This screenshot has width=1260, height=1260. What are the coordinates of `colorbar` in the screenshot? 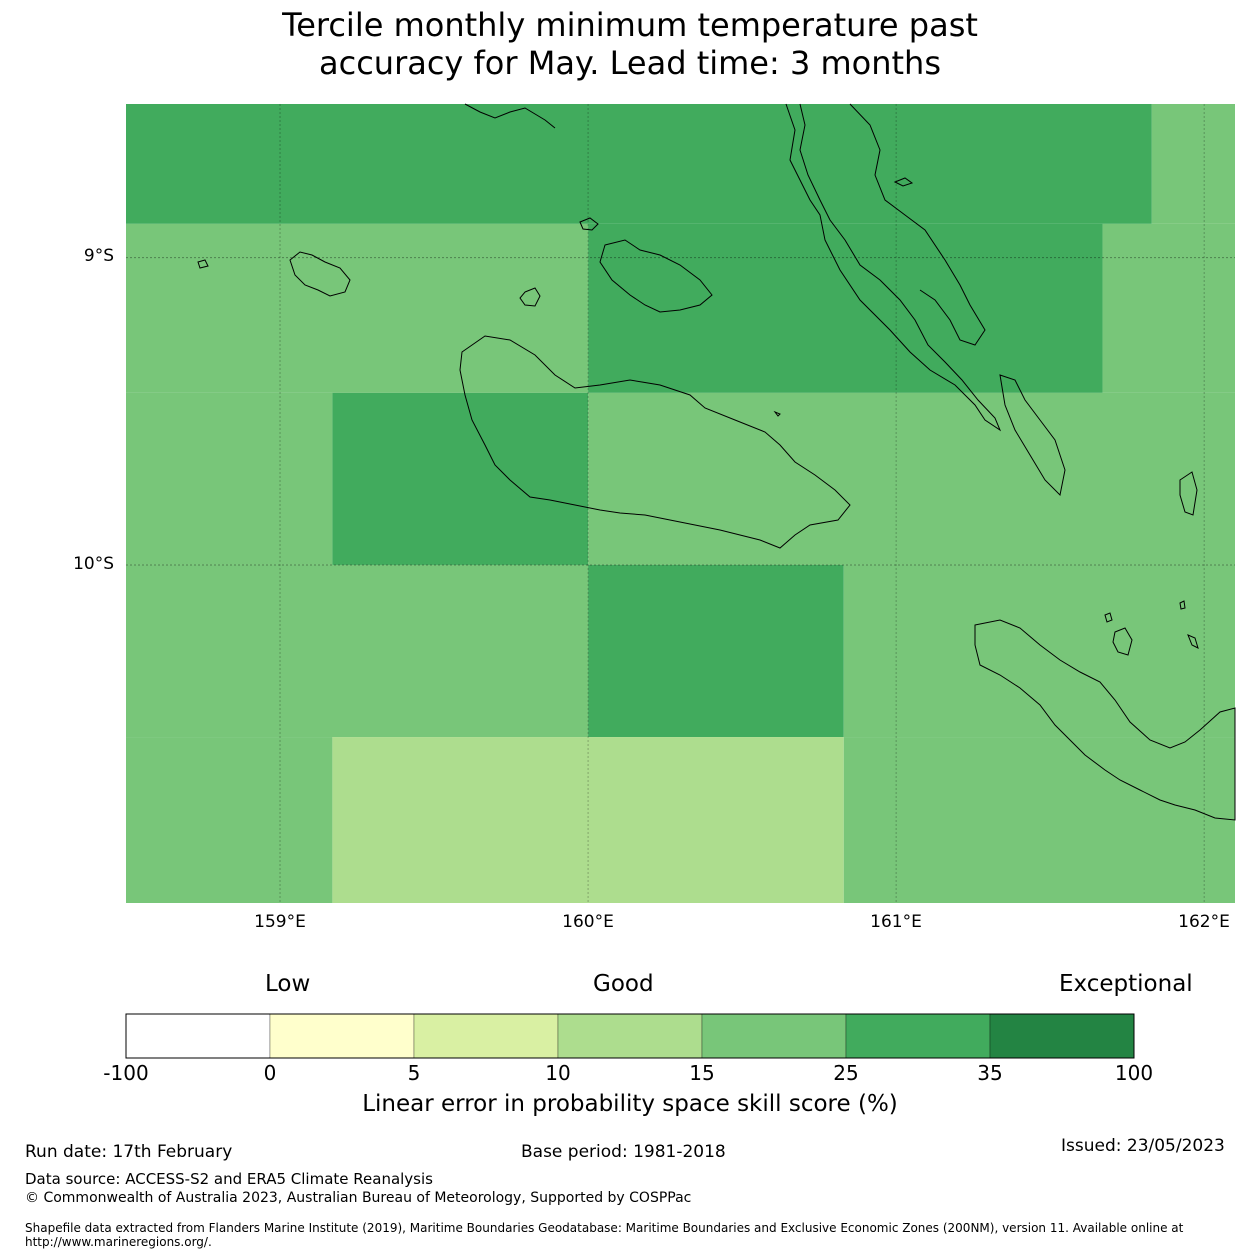 It's located at (630, 1036).